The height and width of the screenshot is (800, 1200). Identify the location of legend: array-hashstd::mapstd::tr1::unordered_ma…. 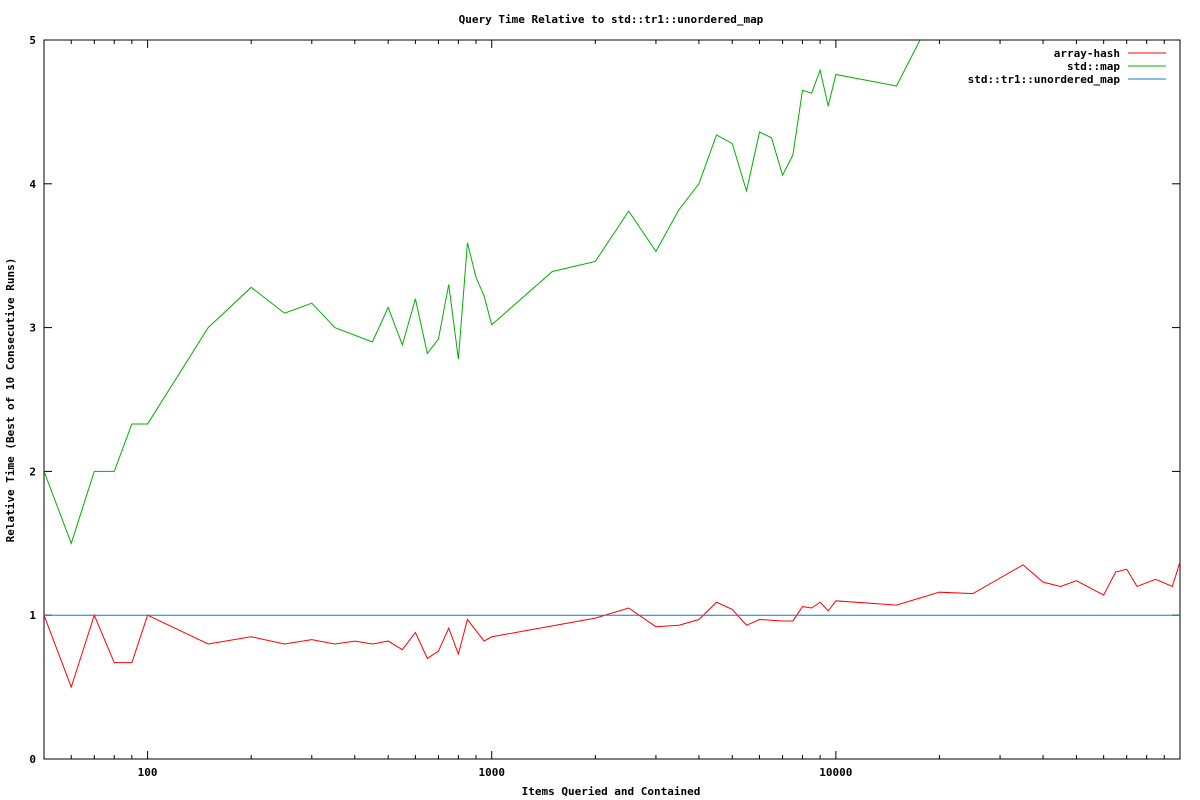
(1067, 66).